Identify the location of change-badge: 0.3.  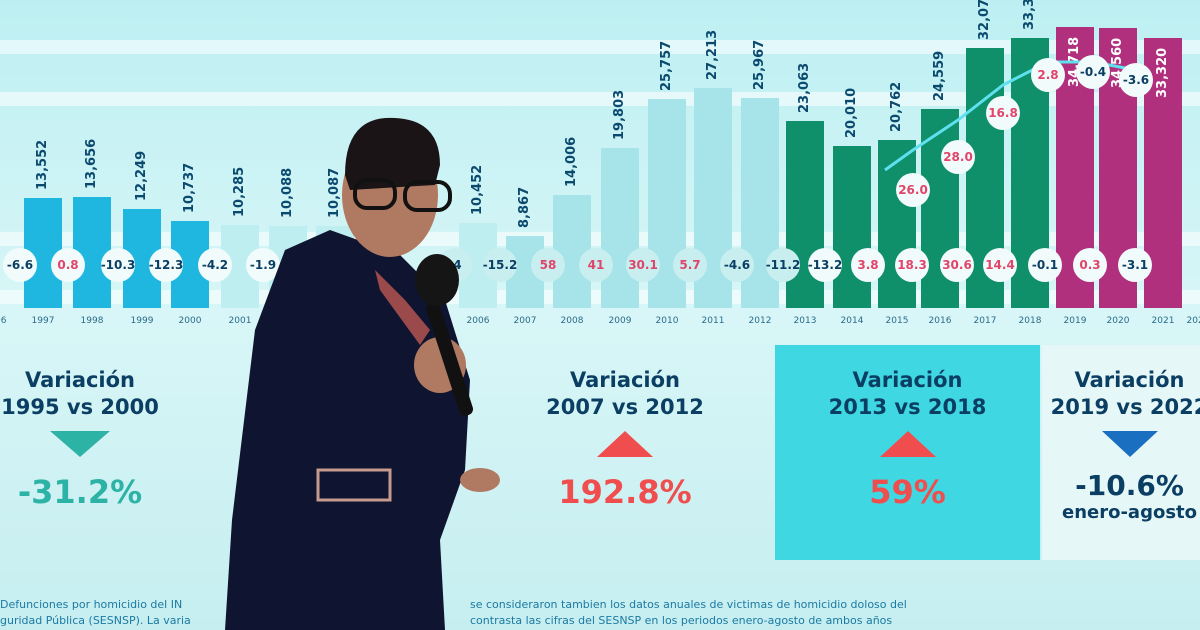
(1090, 265).